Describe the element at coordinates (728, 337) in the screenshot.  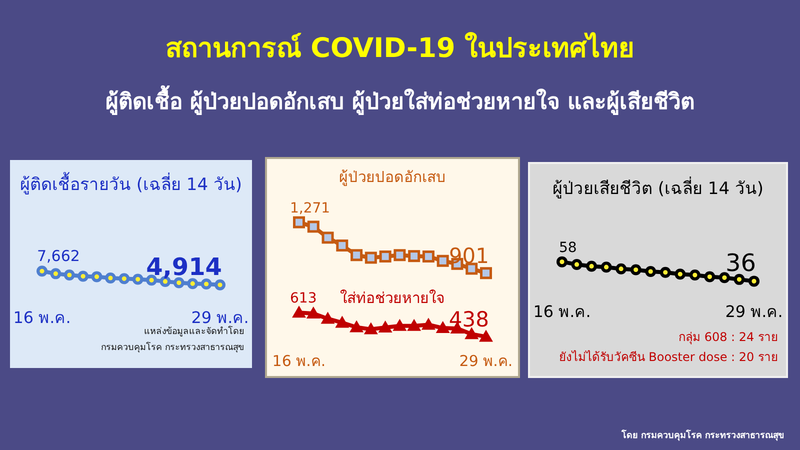
I see `text: กลุ่ม 608 : 24 ราย` at that location.